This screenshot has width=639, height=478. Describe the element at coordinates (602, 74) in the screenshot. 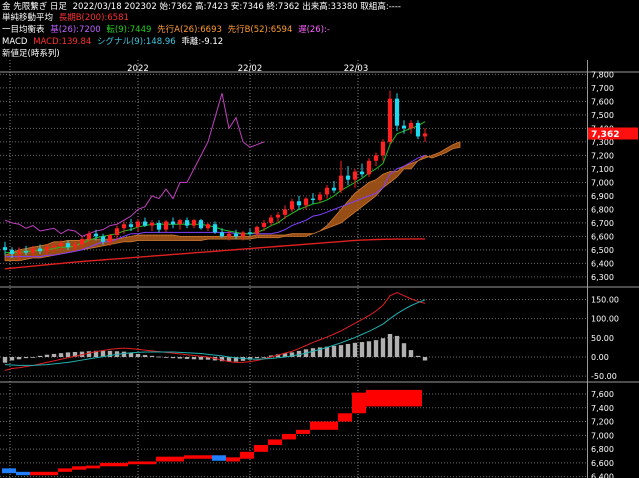

I see `y-tick-label: 7,800` at that location.